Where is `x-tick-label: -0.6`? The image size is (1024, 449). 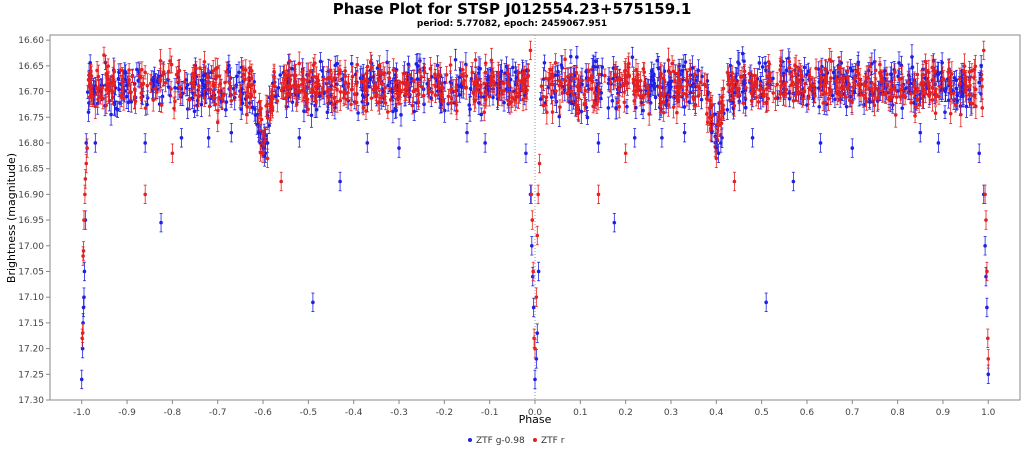
x-tick-label: -0.6 is located at coordinates (263, 413).